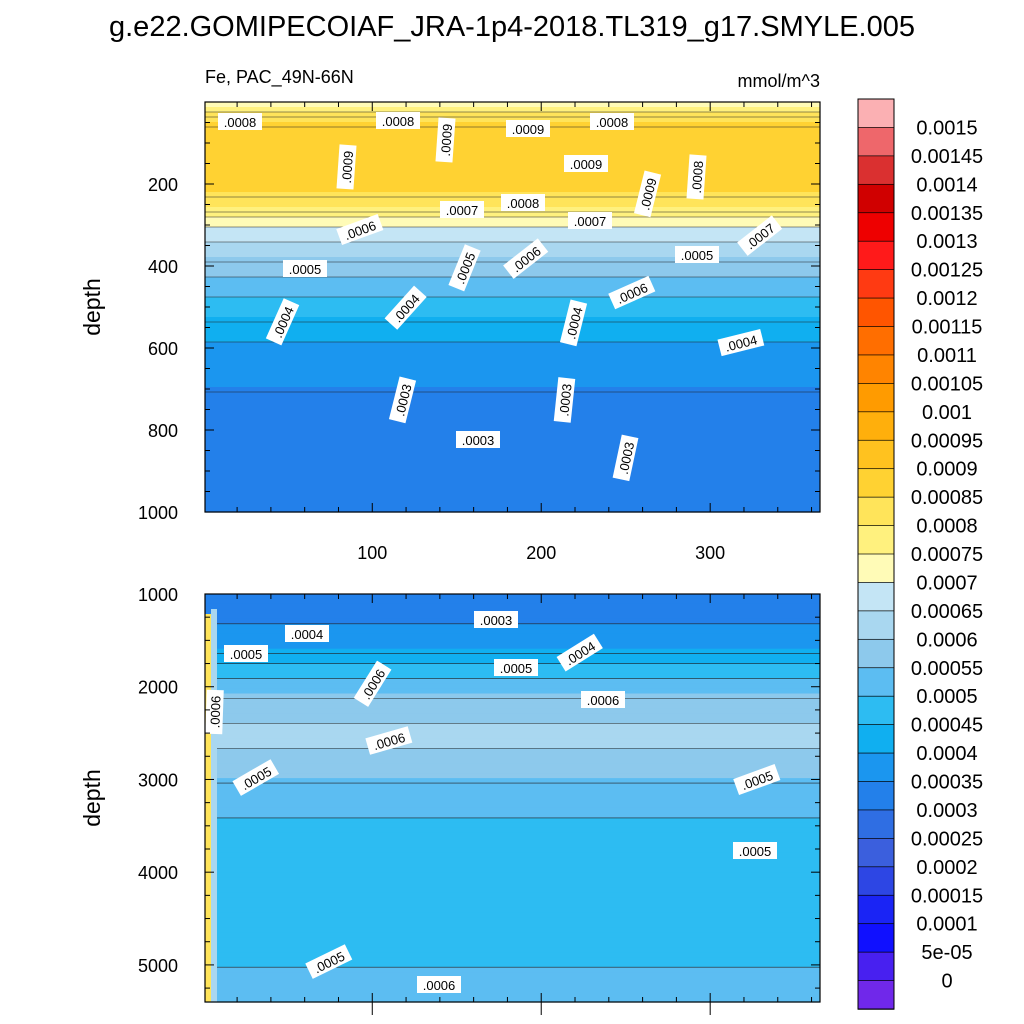 The width and height of the screenshot is (1024, 1024). I want to click on colorbar-level-label: 0.00055, so click(947, 669).